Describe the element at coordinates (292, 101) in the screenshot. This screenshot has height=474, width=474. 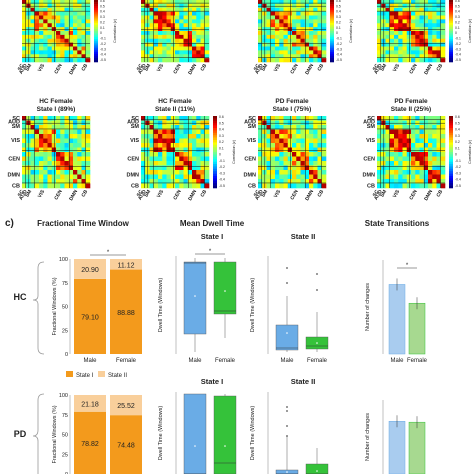
I see `panel-title: PD Female` at that location.